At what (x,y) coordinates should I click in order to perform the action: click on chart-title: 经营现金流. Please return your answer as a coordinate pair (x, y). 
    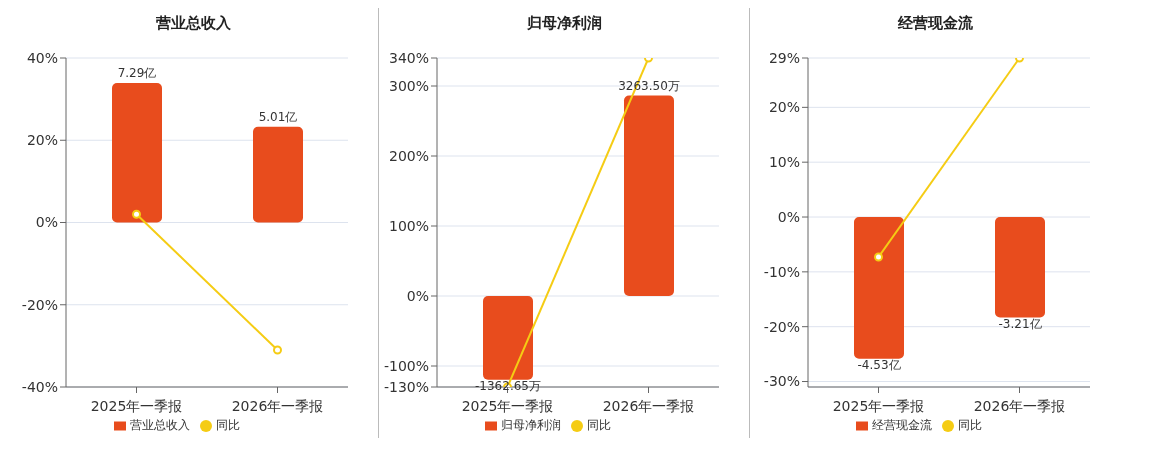
    Looking at the image, I should click on (935, 24).